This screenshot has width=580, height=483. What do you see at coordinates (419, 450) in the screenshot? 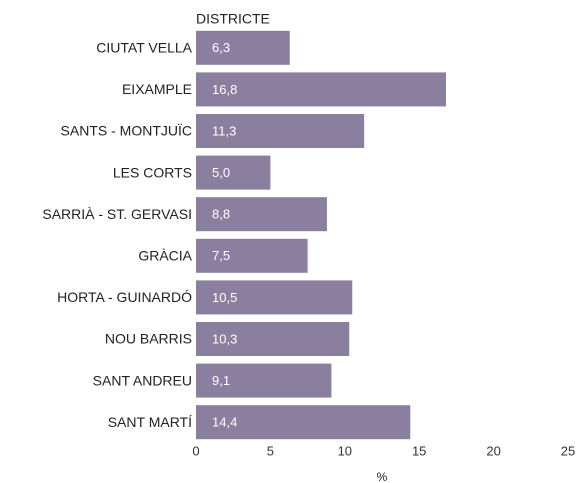
I see `x-tick-label: 15` at bounding box center [419, 450].